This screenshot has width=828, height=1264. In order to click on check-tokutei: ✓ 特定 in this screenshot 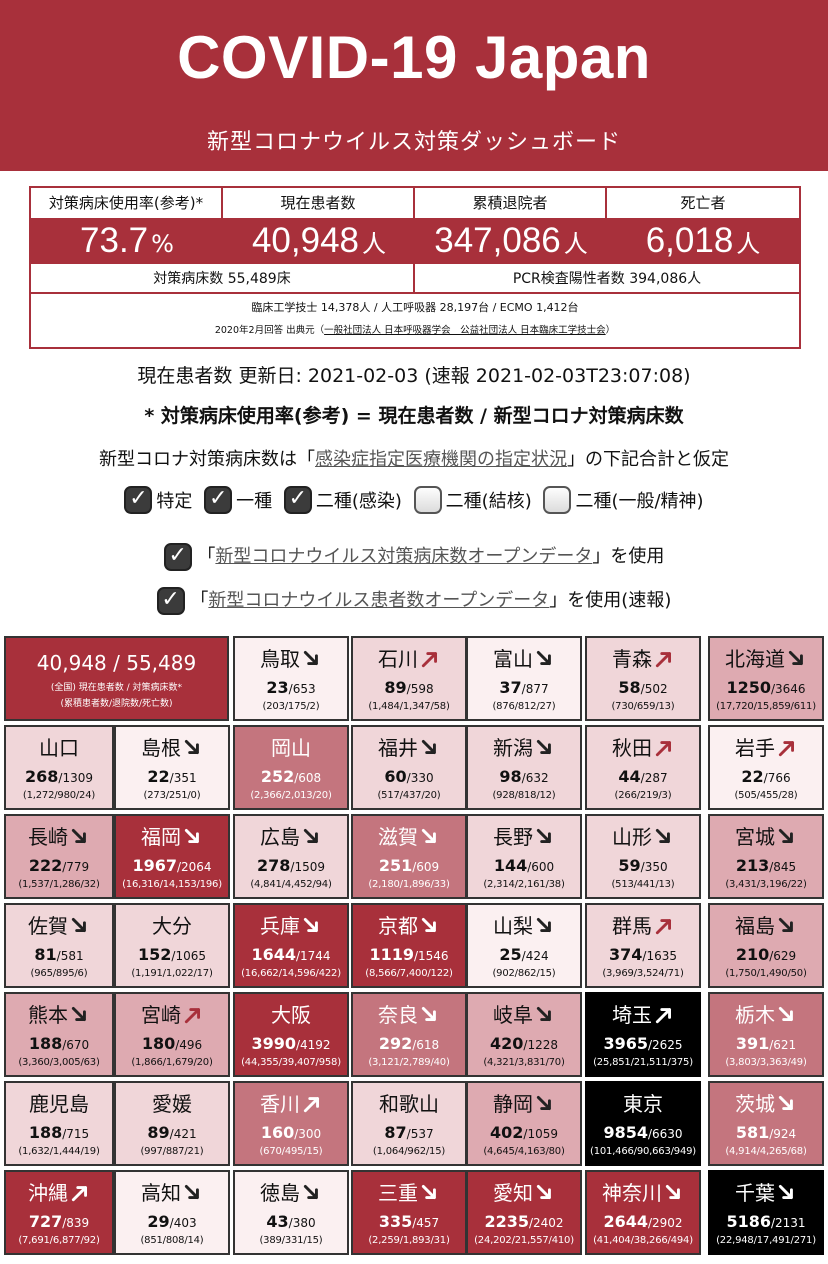, I will do `click(158, 500)`.